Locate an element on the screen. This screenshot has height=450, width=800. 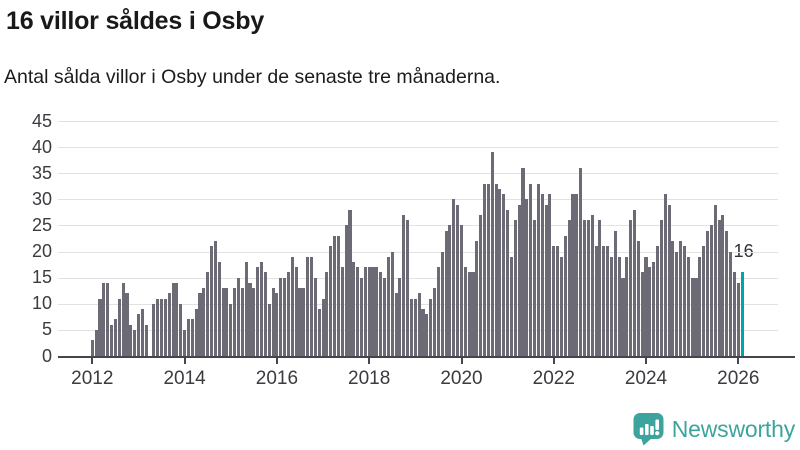
x-tick-label: 2012 is located at coordinates (92, 378).